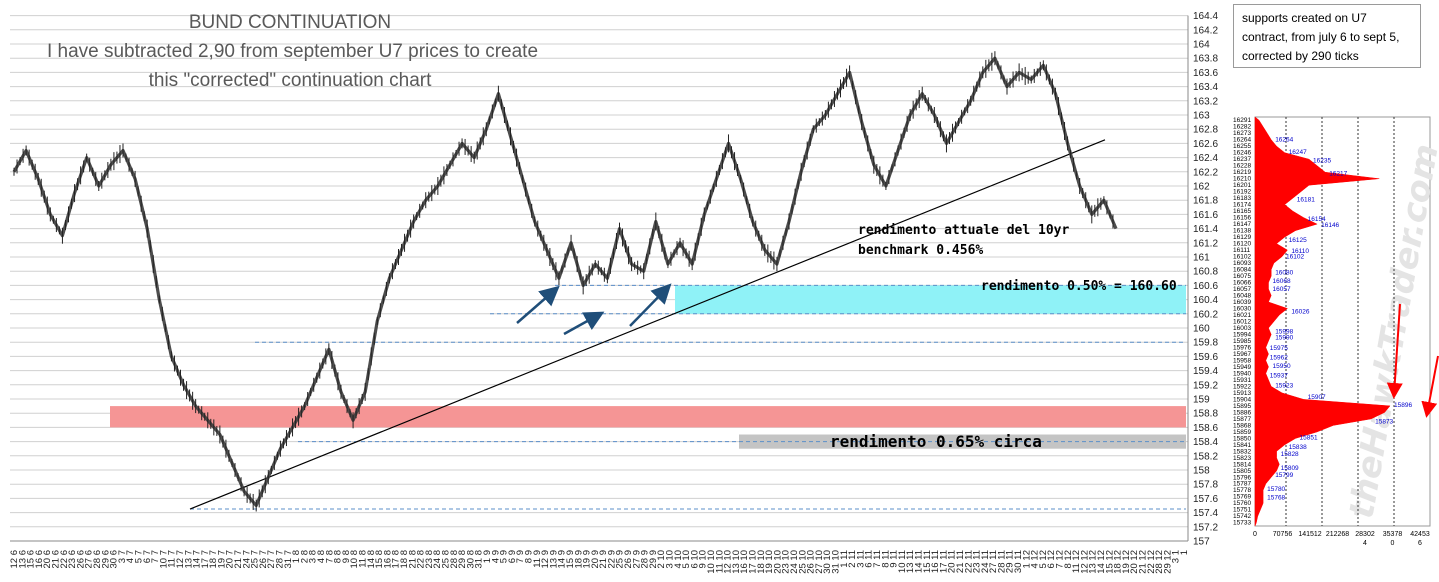 This screenshot has height=582, width=1439. Describe the element at coordinates (147, 556) in the screenshot. I see `x-tick-label: 6 7` at that location.